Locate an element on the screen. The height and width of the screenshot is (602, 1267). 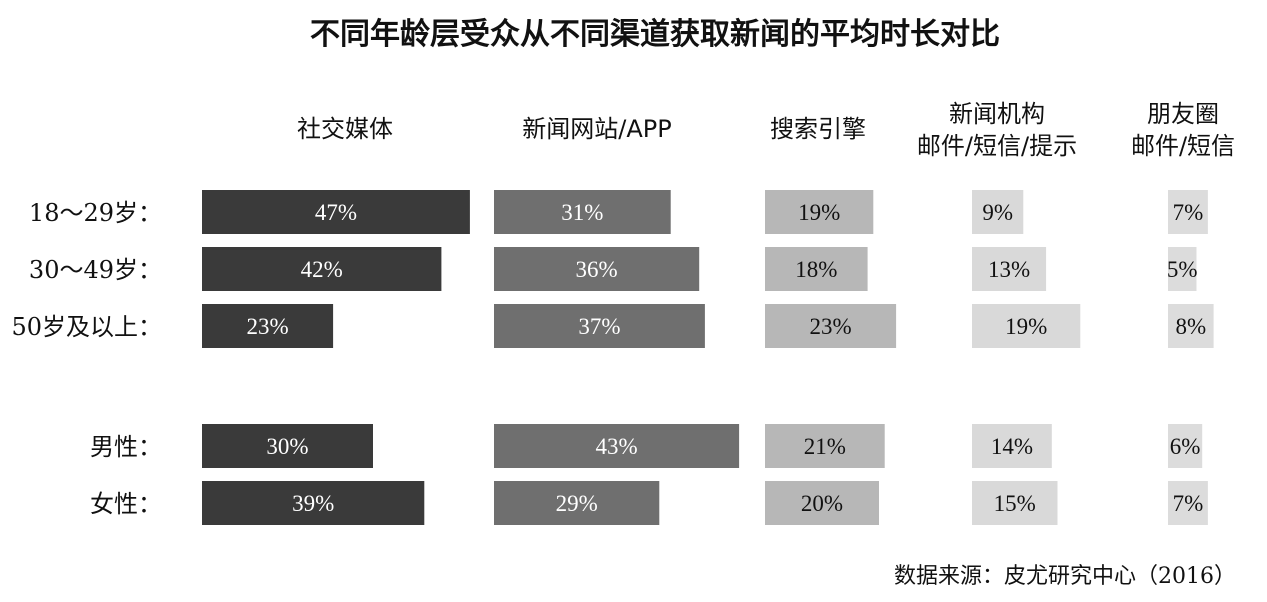
column-header: 邮件/短信 is located at coordinates (1183, 146).